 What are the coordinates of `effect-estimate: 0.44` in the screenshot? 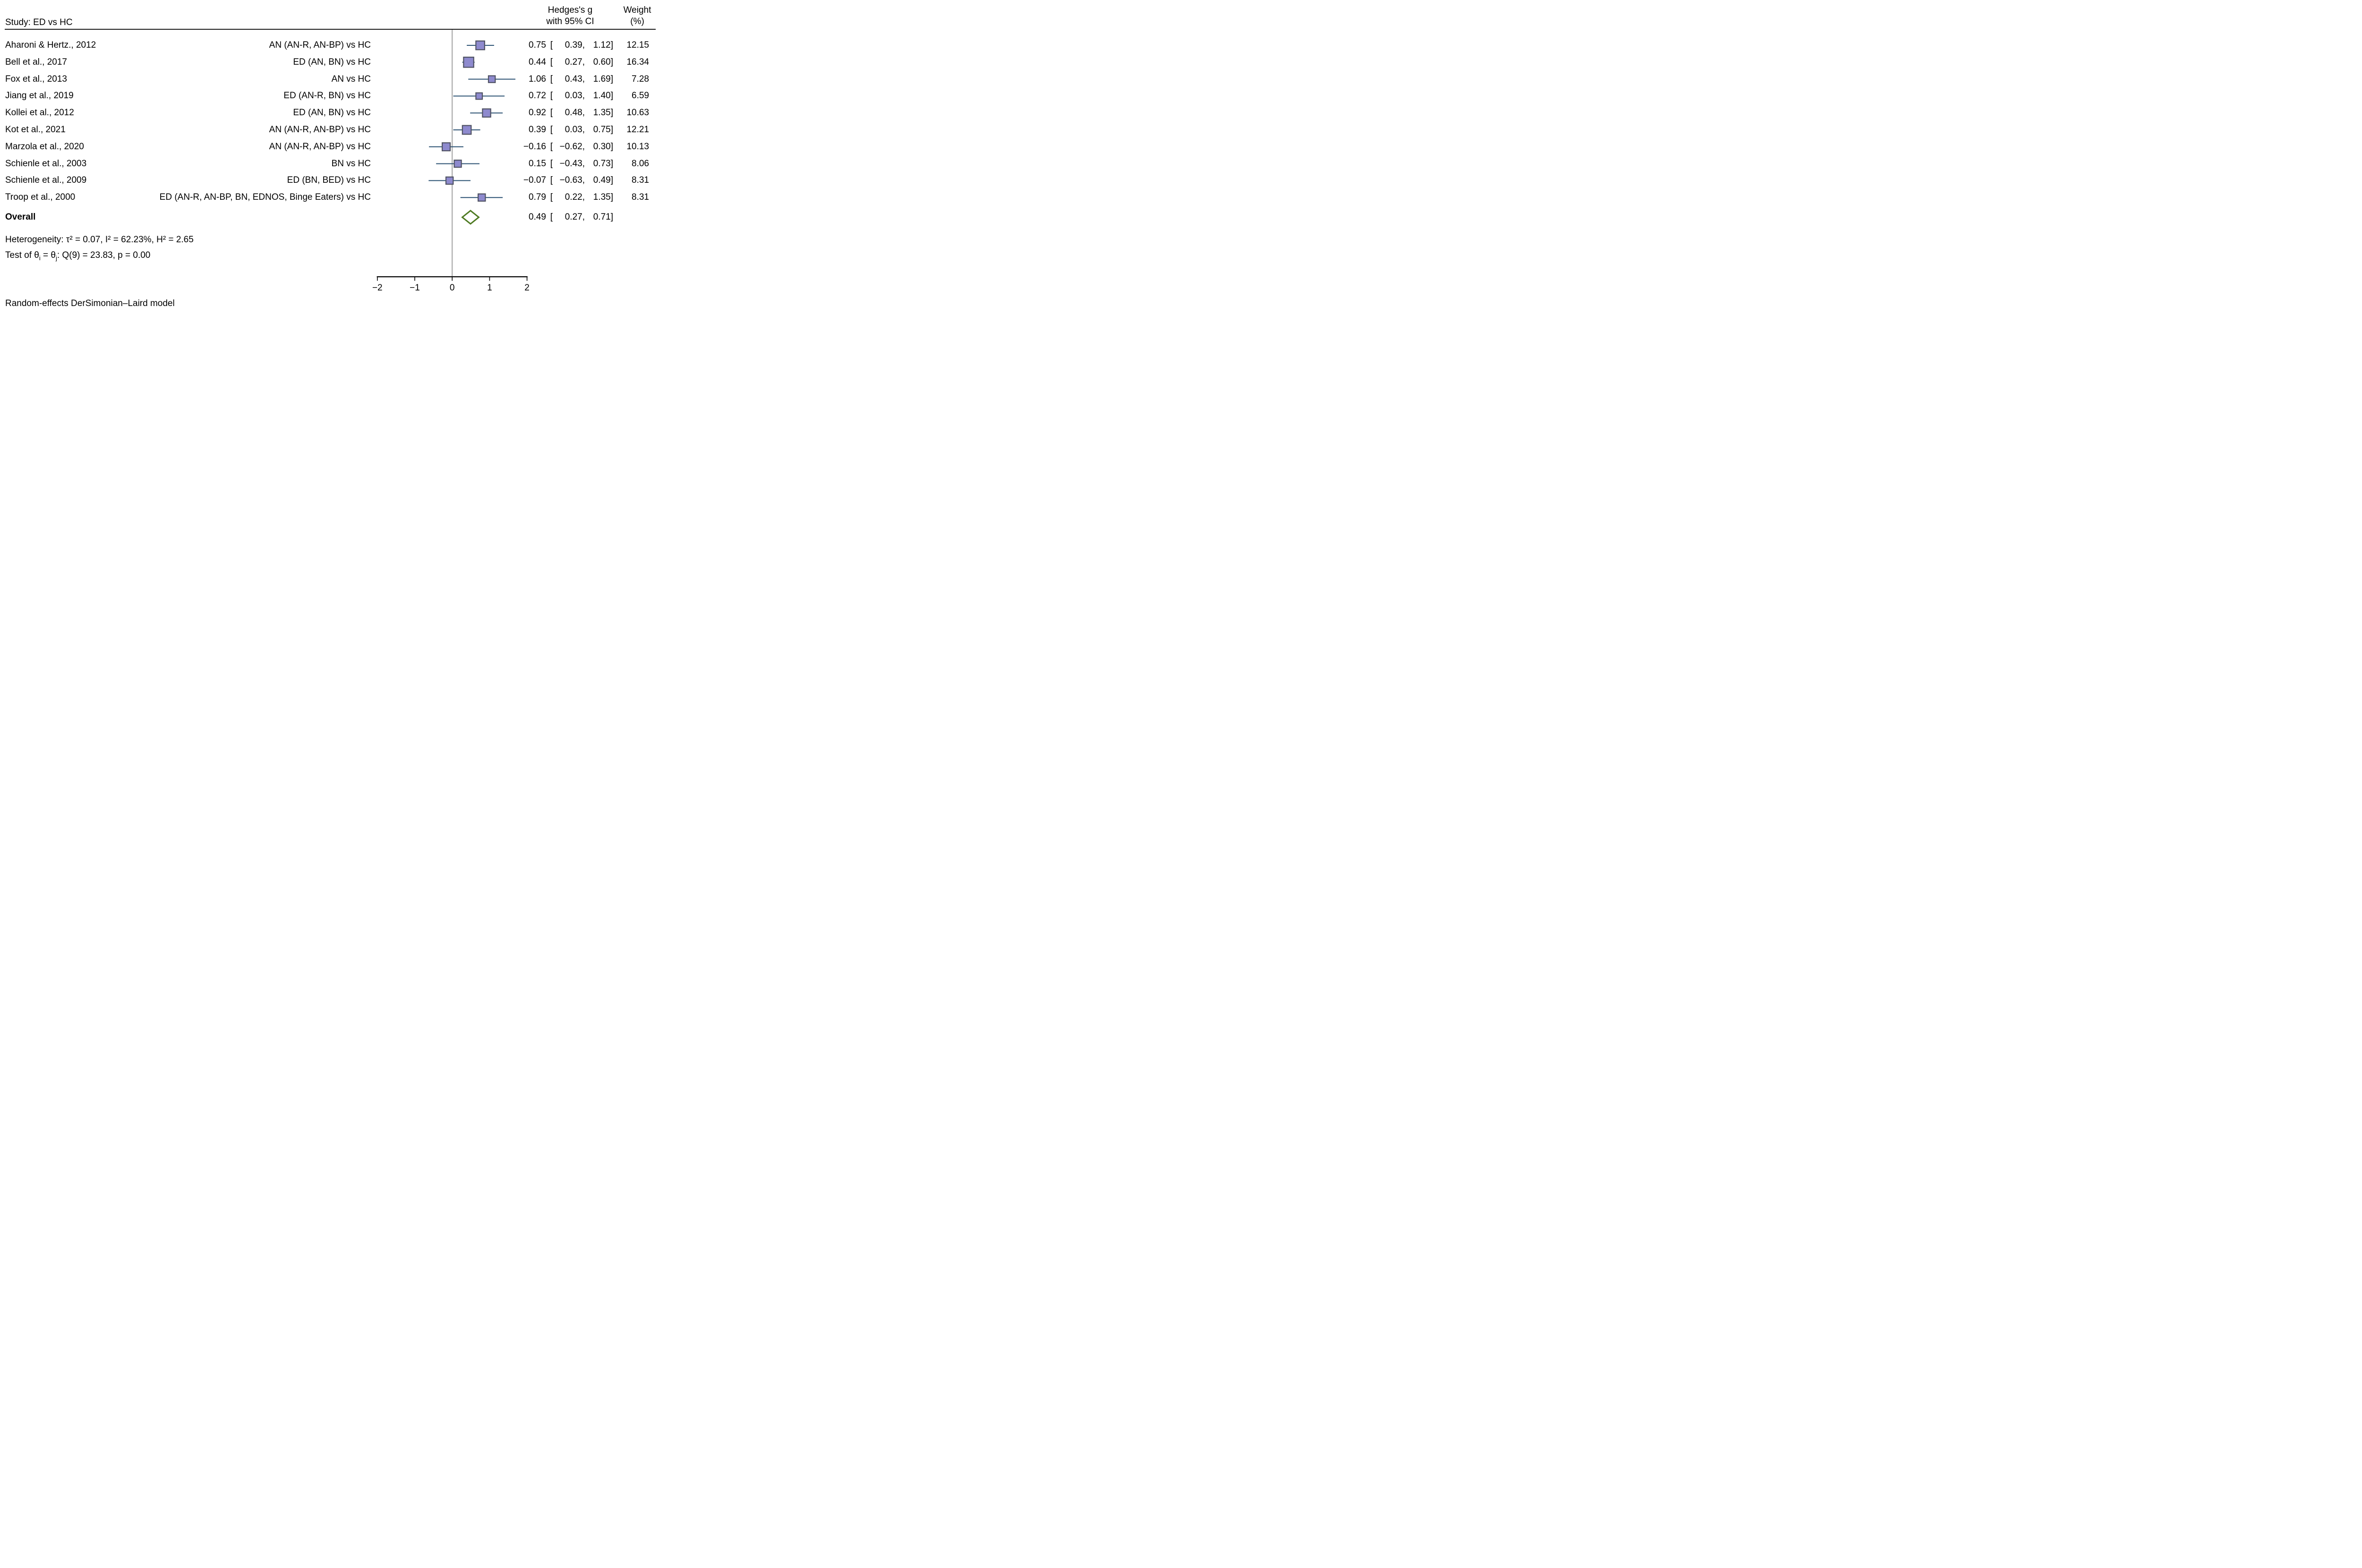 It's located at (537, 62).